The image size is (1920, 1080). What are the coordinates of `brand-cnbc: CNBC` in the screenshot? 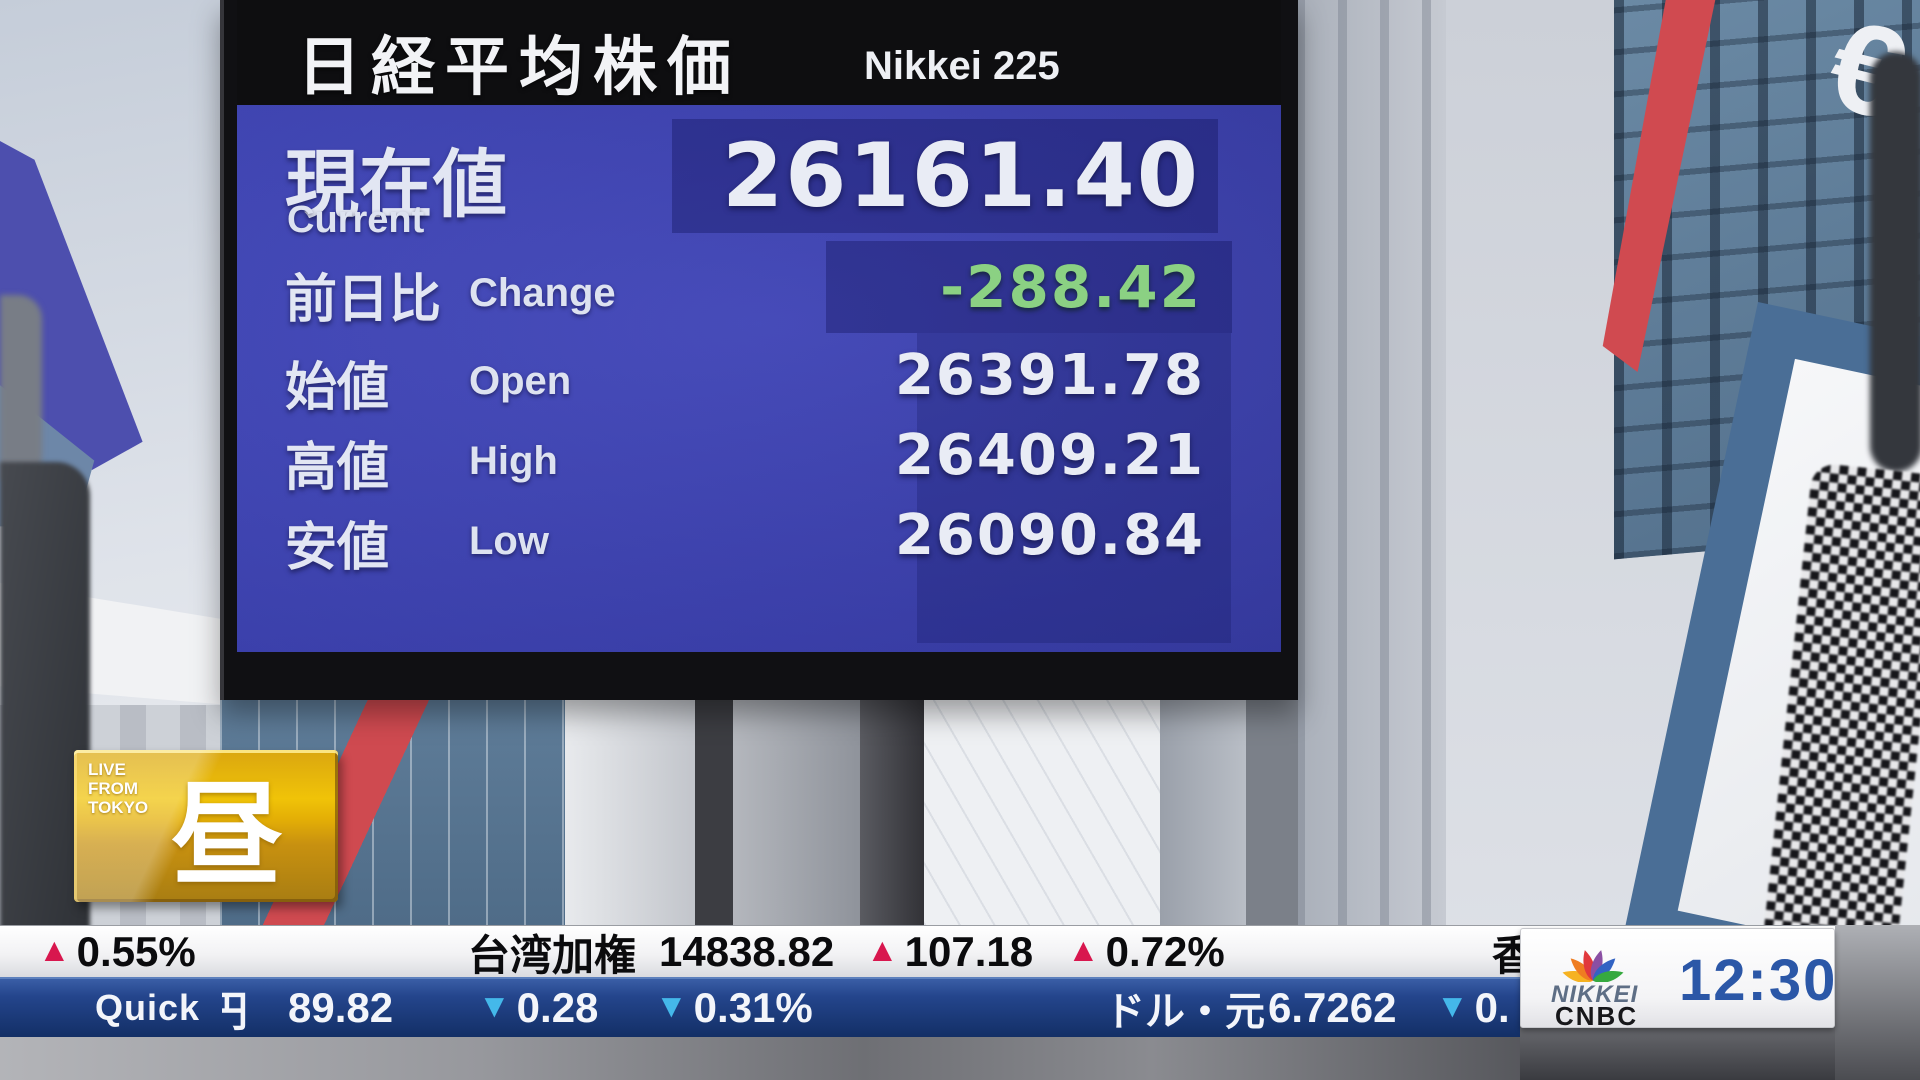 It's located at (1597, 1016).